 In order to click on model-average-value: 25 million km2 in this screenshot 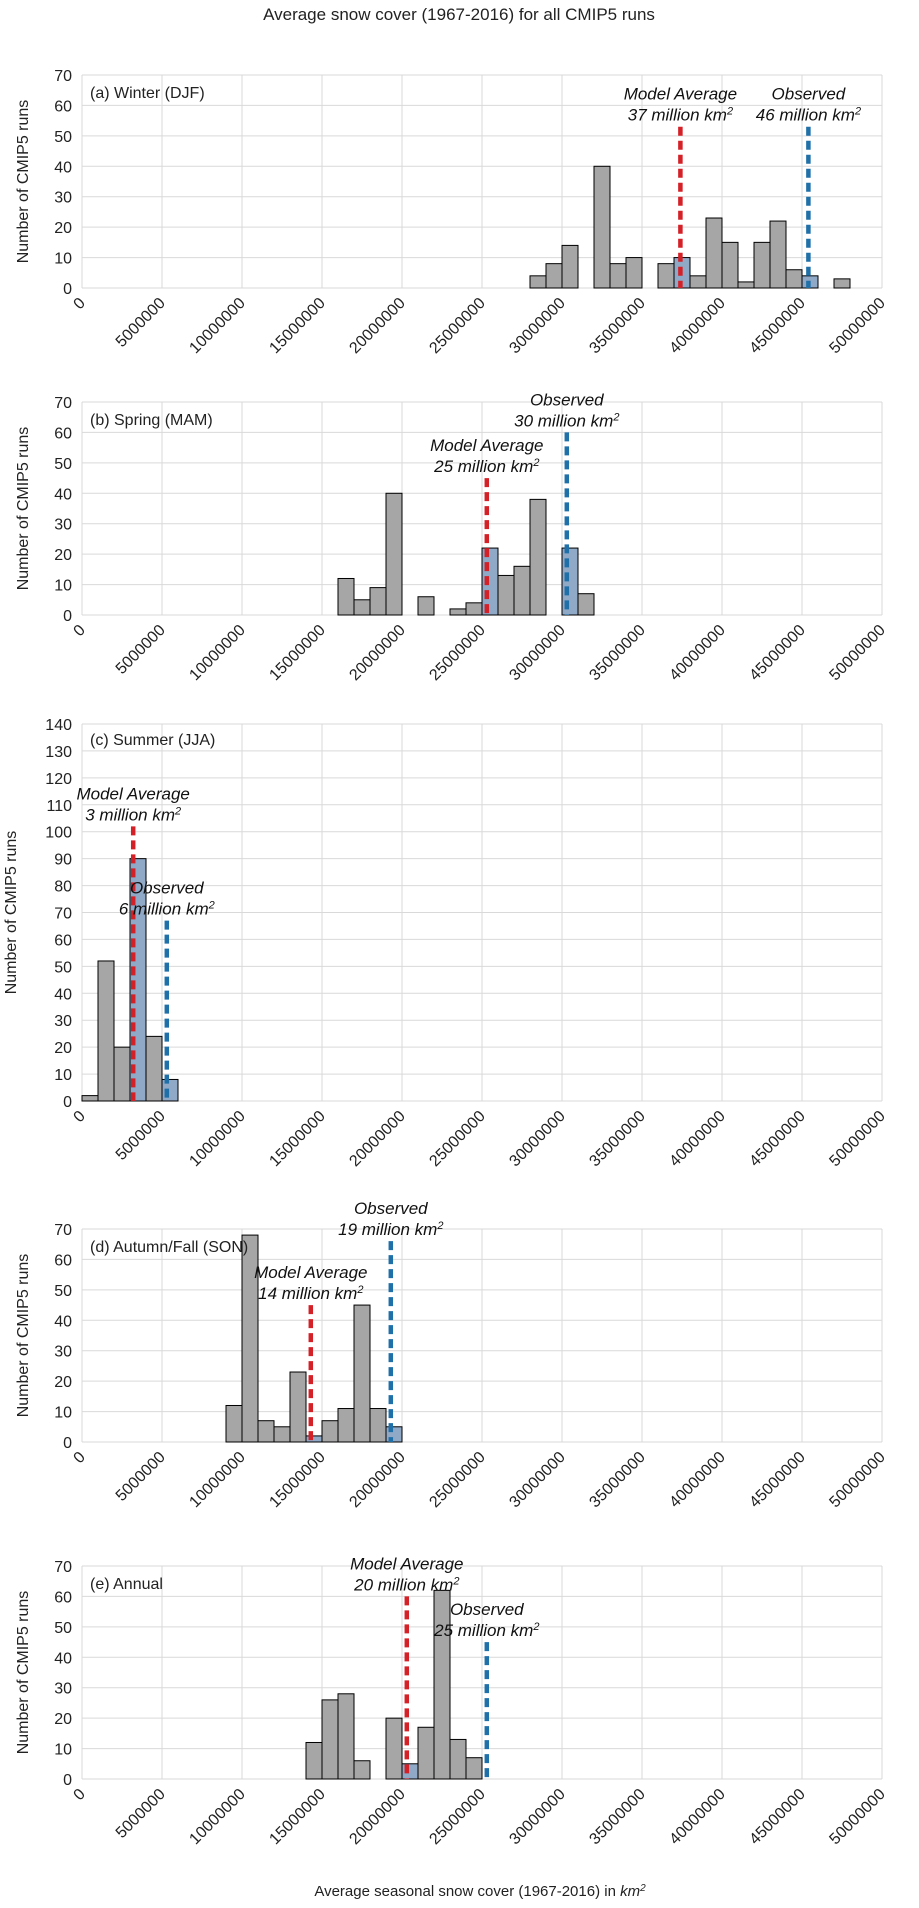, I will do `click(486, 466)`.